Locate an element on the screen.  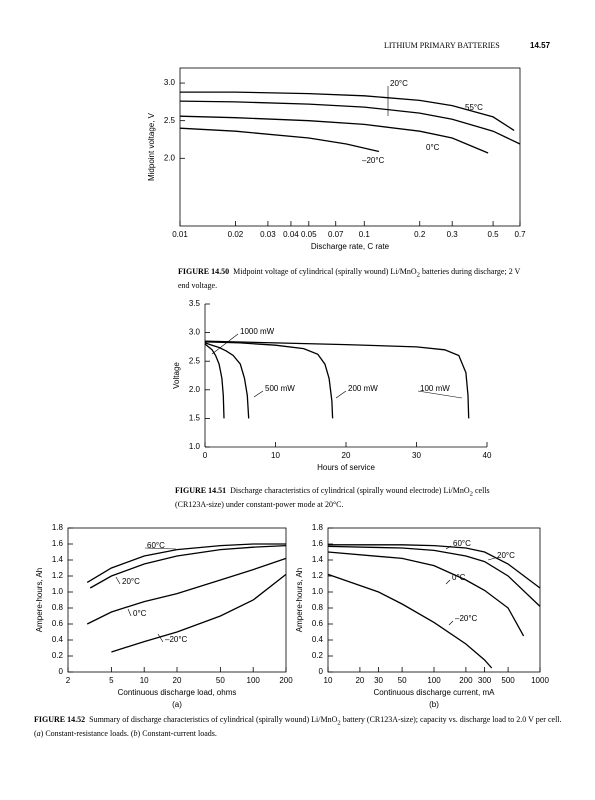
curve-label: 60°C is located at coordinates (156, 545).